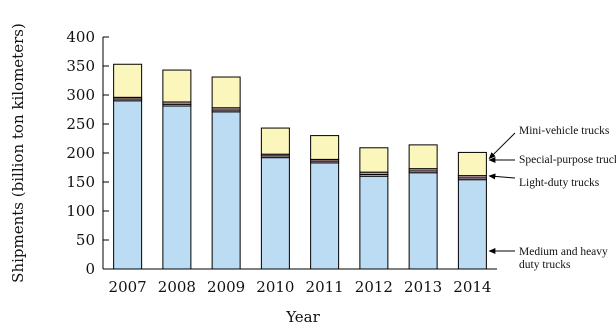  What do you see at coordinates (275, 141) in the screenshot?
I see `bar-mini-vehicle-trucks-2010` at bounding box center [275, 141].